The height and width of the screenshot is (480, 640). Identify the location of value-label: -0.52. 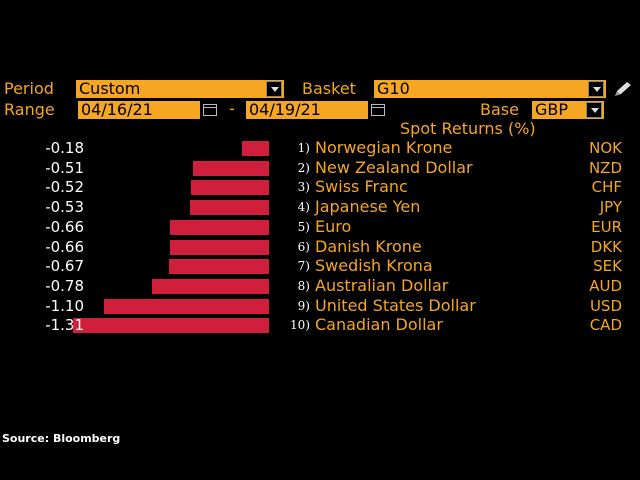
(64, 187).